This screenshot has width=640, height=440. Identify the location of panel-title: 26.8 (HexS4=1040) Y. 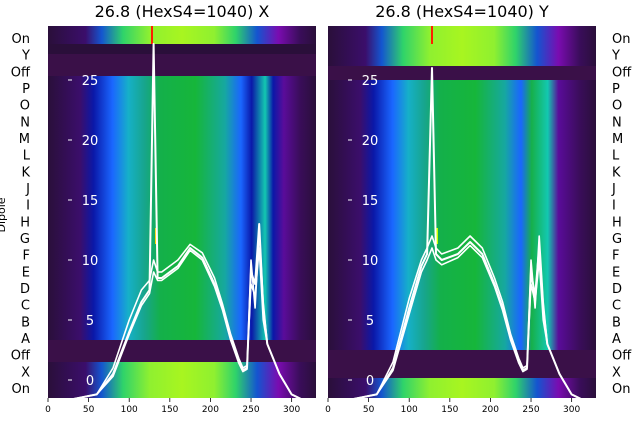
(462, 11).